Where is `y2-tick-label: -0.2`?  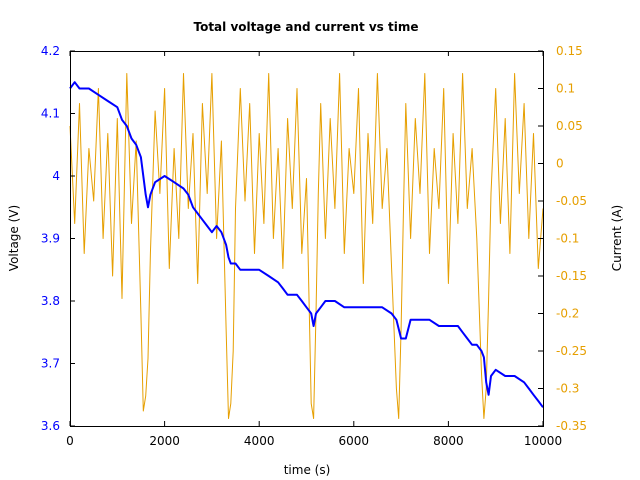 y2-tick-label: -0.2 is located at coordinates (567, 314).